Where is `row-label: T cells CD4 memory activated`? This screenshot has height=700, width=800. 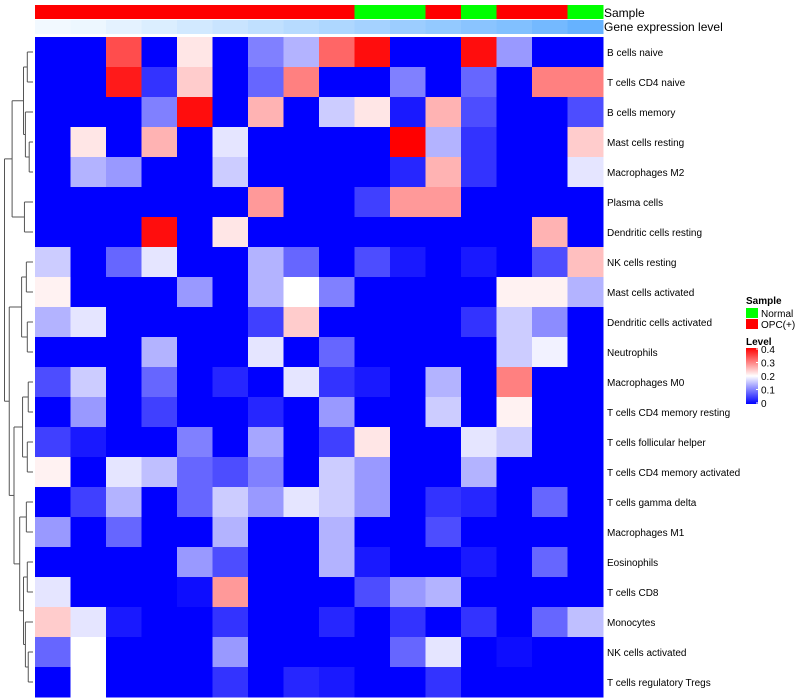 row-label: T cells CD4 memory activated is located at coordinates (673, 473).